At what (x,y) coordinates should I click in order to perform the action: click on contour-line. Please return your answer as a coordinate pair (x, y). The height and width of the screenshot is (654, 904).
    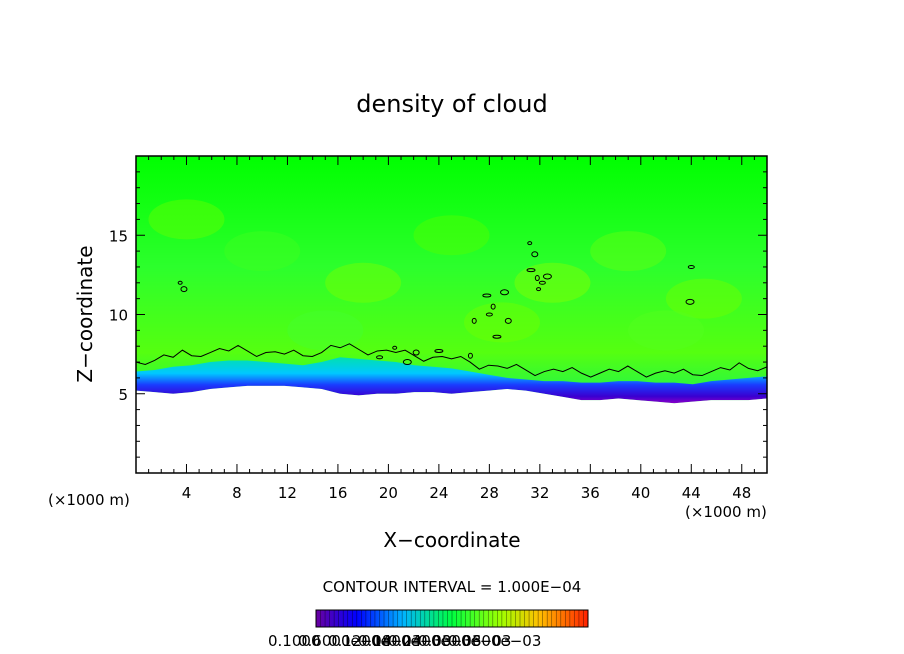
    Looking at the image, I should click on (451, 360).